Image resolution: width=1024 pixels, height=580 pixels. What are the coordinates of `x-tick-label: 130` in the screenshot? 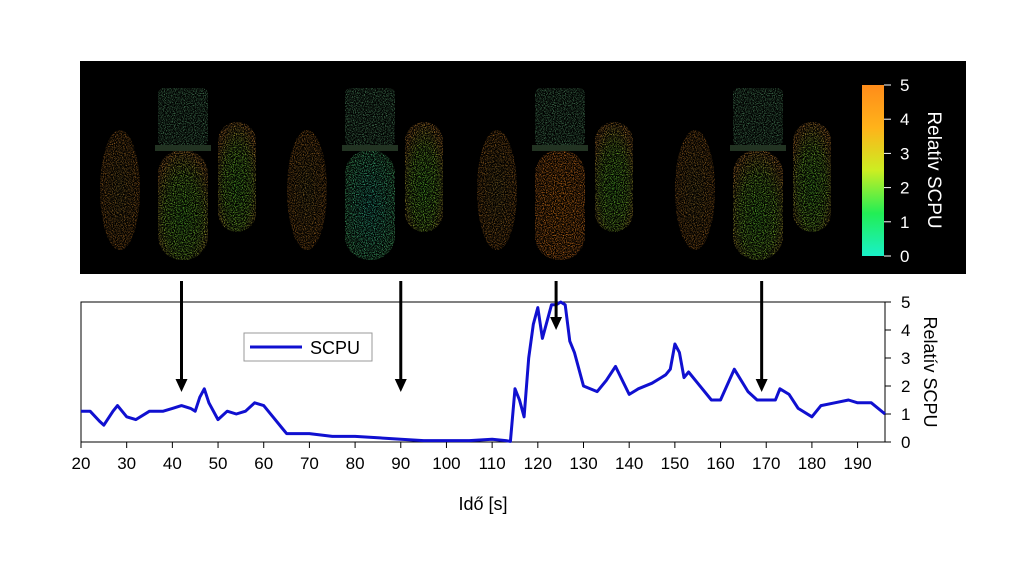 It's located at (583, 463).